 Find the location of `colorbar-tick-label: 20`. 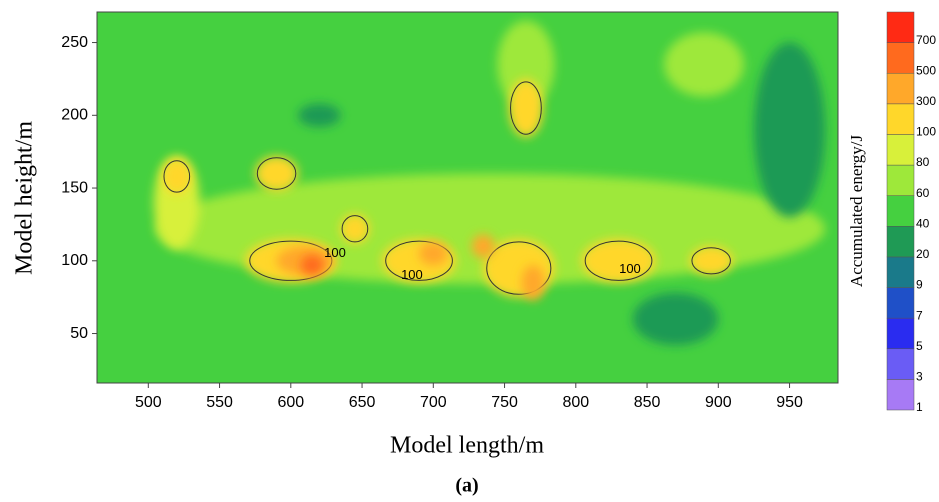

colorbar-tick-label: 20 is located at coordinates (923, 254).